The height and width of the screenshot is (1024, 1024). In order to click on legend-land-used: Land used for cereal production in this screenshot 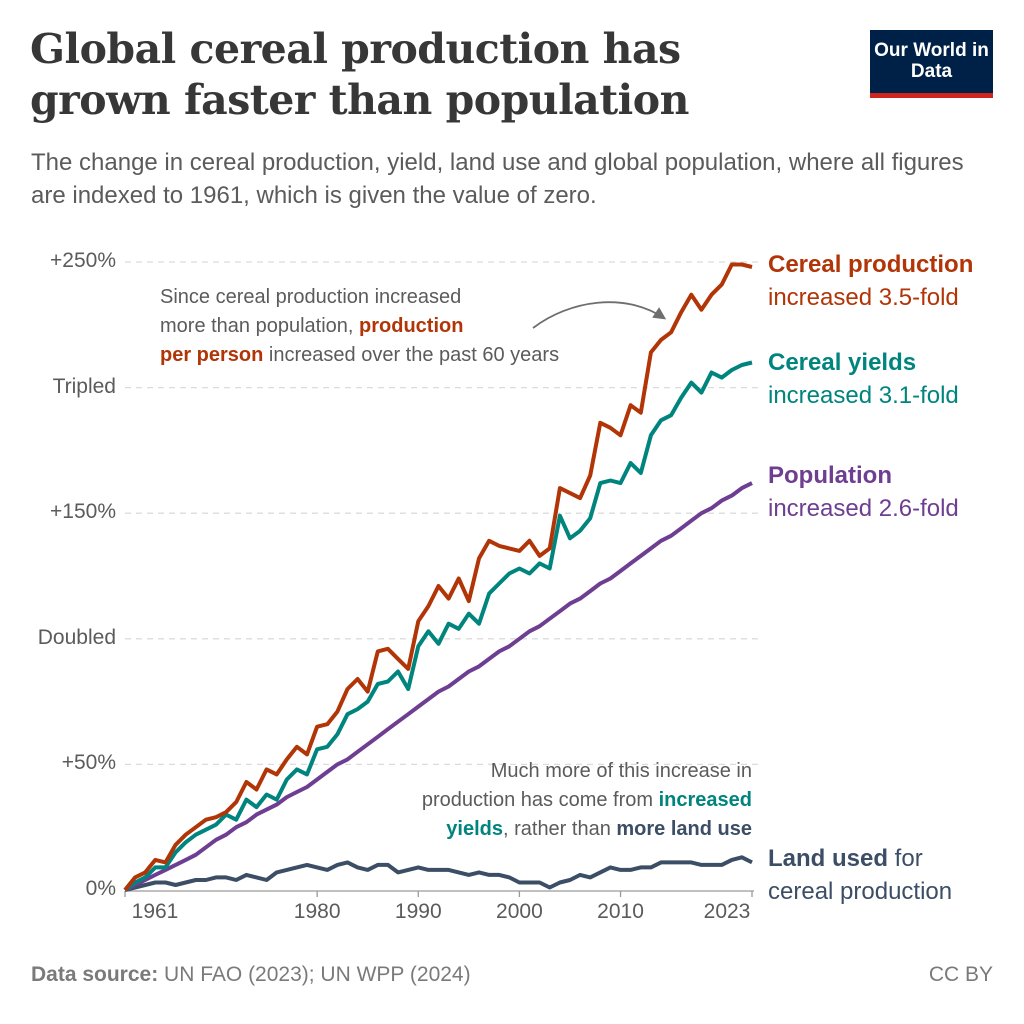, I will do `click(860, 875)`.